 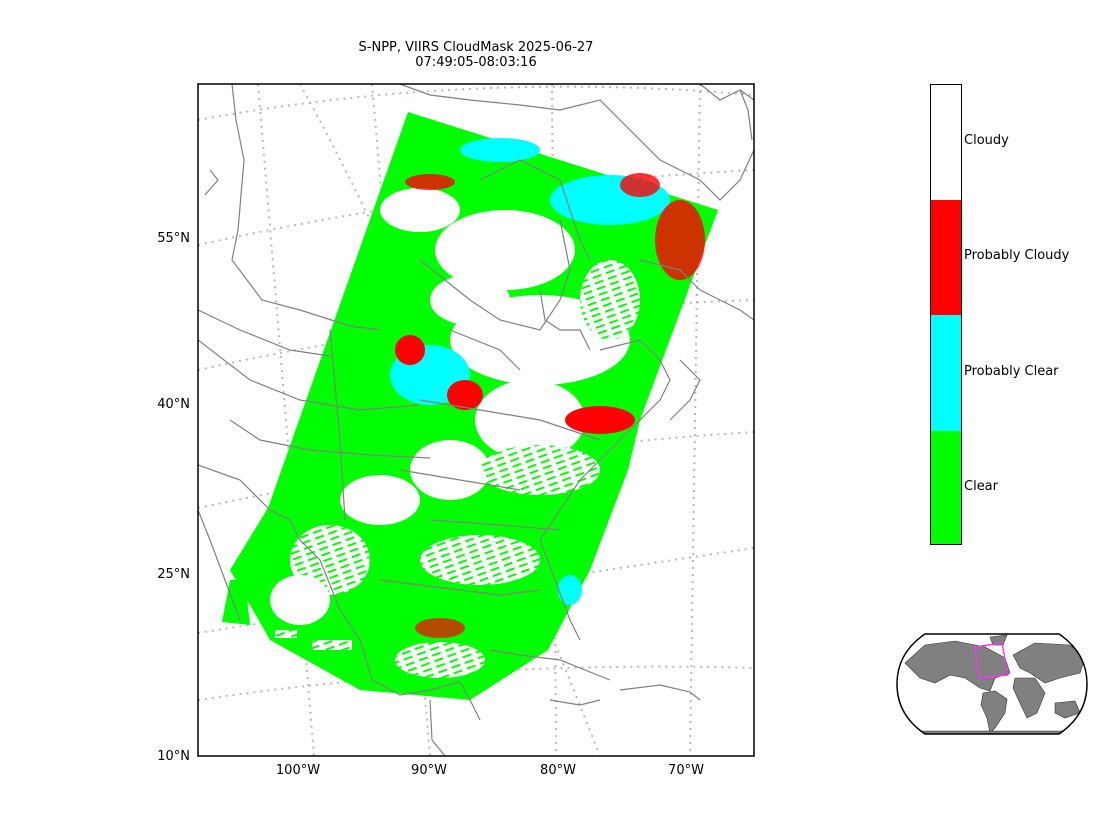 I want to click on colorbar-legend, so click(x=946, y=314).